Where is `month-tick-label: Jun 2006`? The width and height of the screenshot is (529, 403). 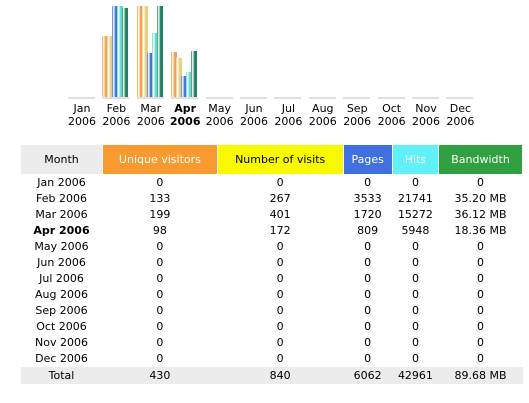
month-tick-label: Jun 2006 is located at coordinates (254, 115).